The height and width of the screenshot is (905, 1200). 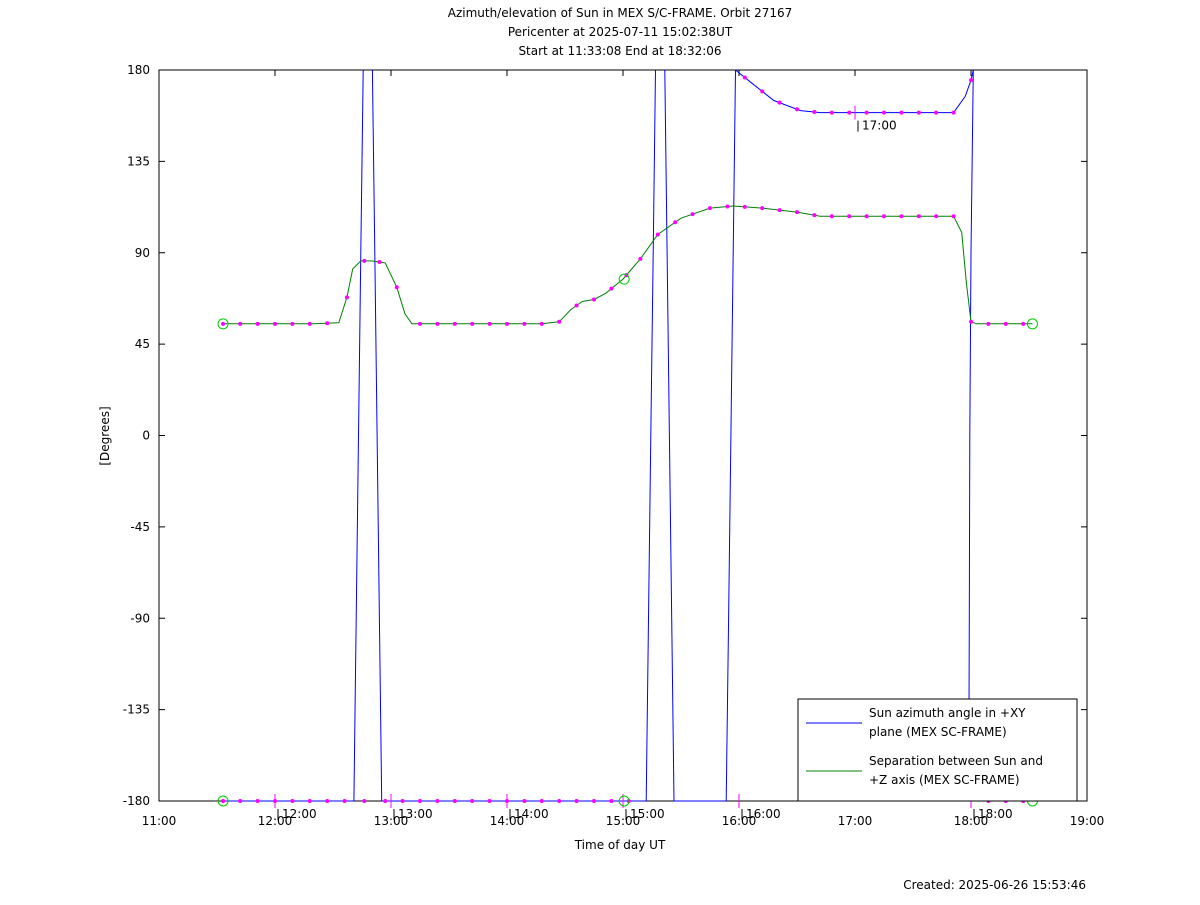 I want to click on x-tick-label: 15:00, so click(x=623, y=821).